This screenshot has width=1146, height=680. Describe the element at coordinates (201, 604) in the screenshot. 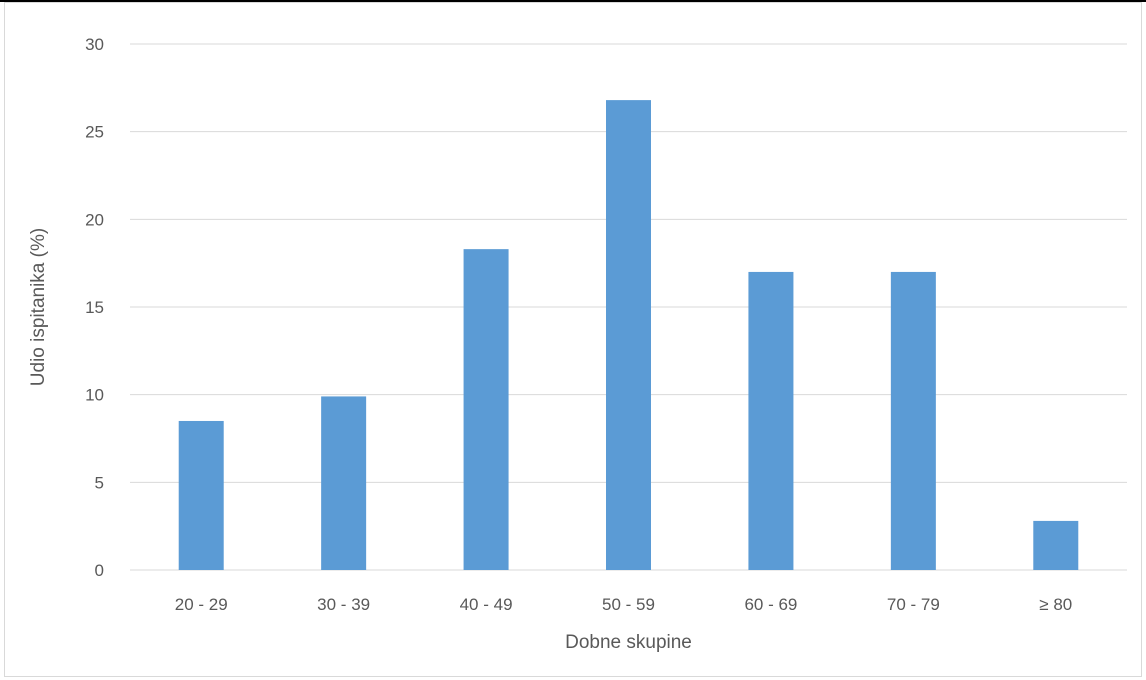

I see `x-tick-label: 20 - 29` at that location.